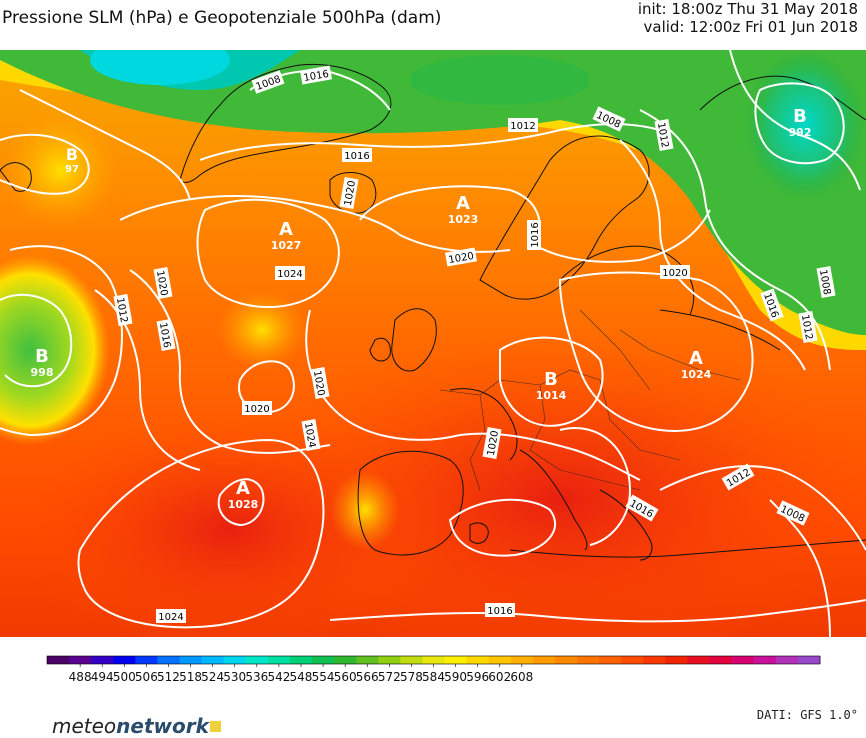 This screenshot has width=866, height=738. Describe the element at coordinates (696, 374) in the screenshot. I see `pressure-center-value: 1024` at that location.